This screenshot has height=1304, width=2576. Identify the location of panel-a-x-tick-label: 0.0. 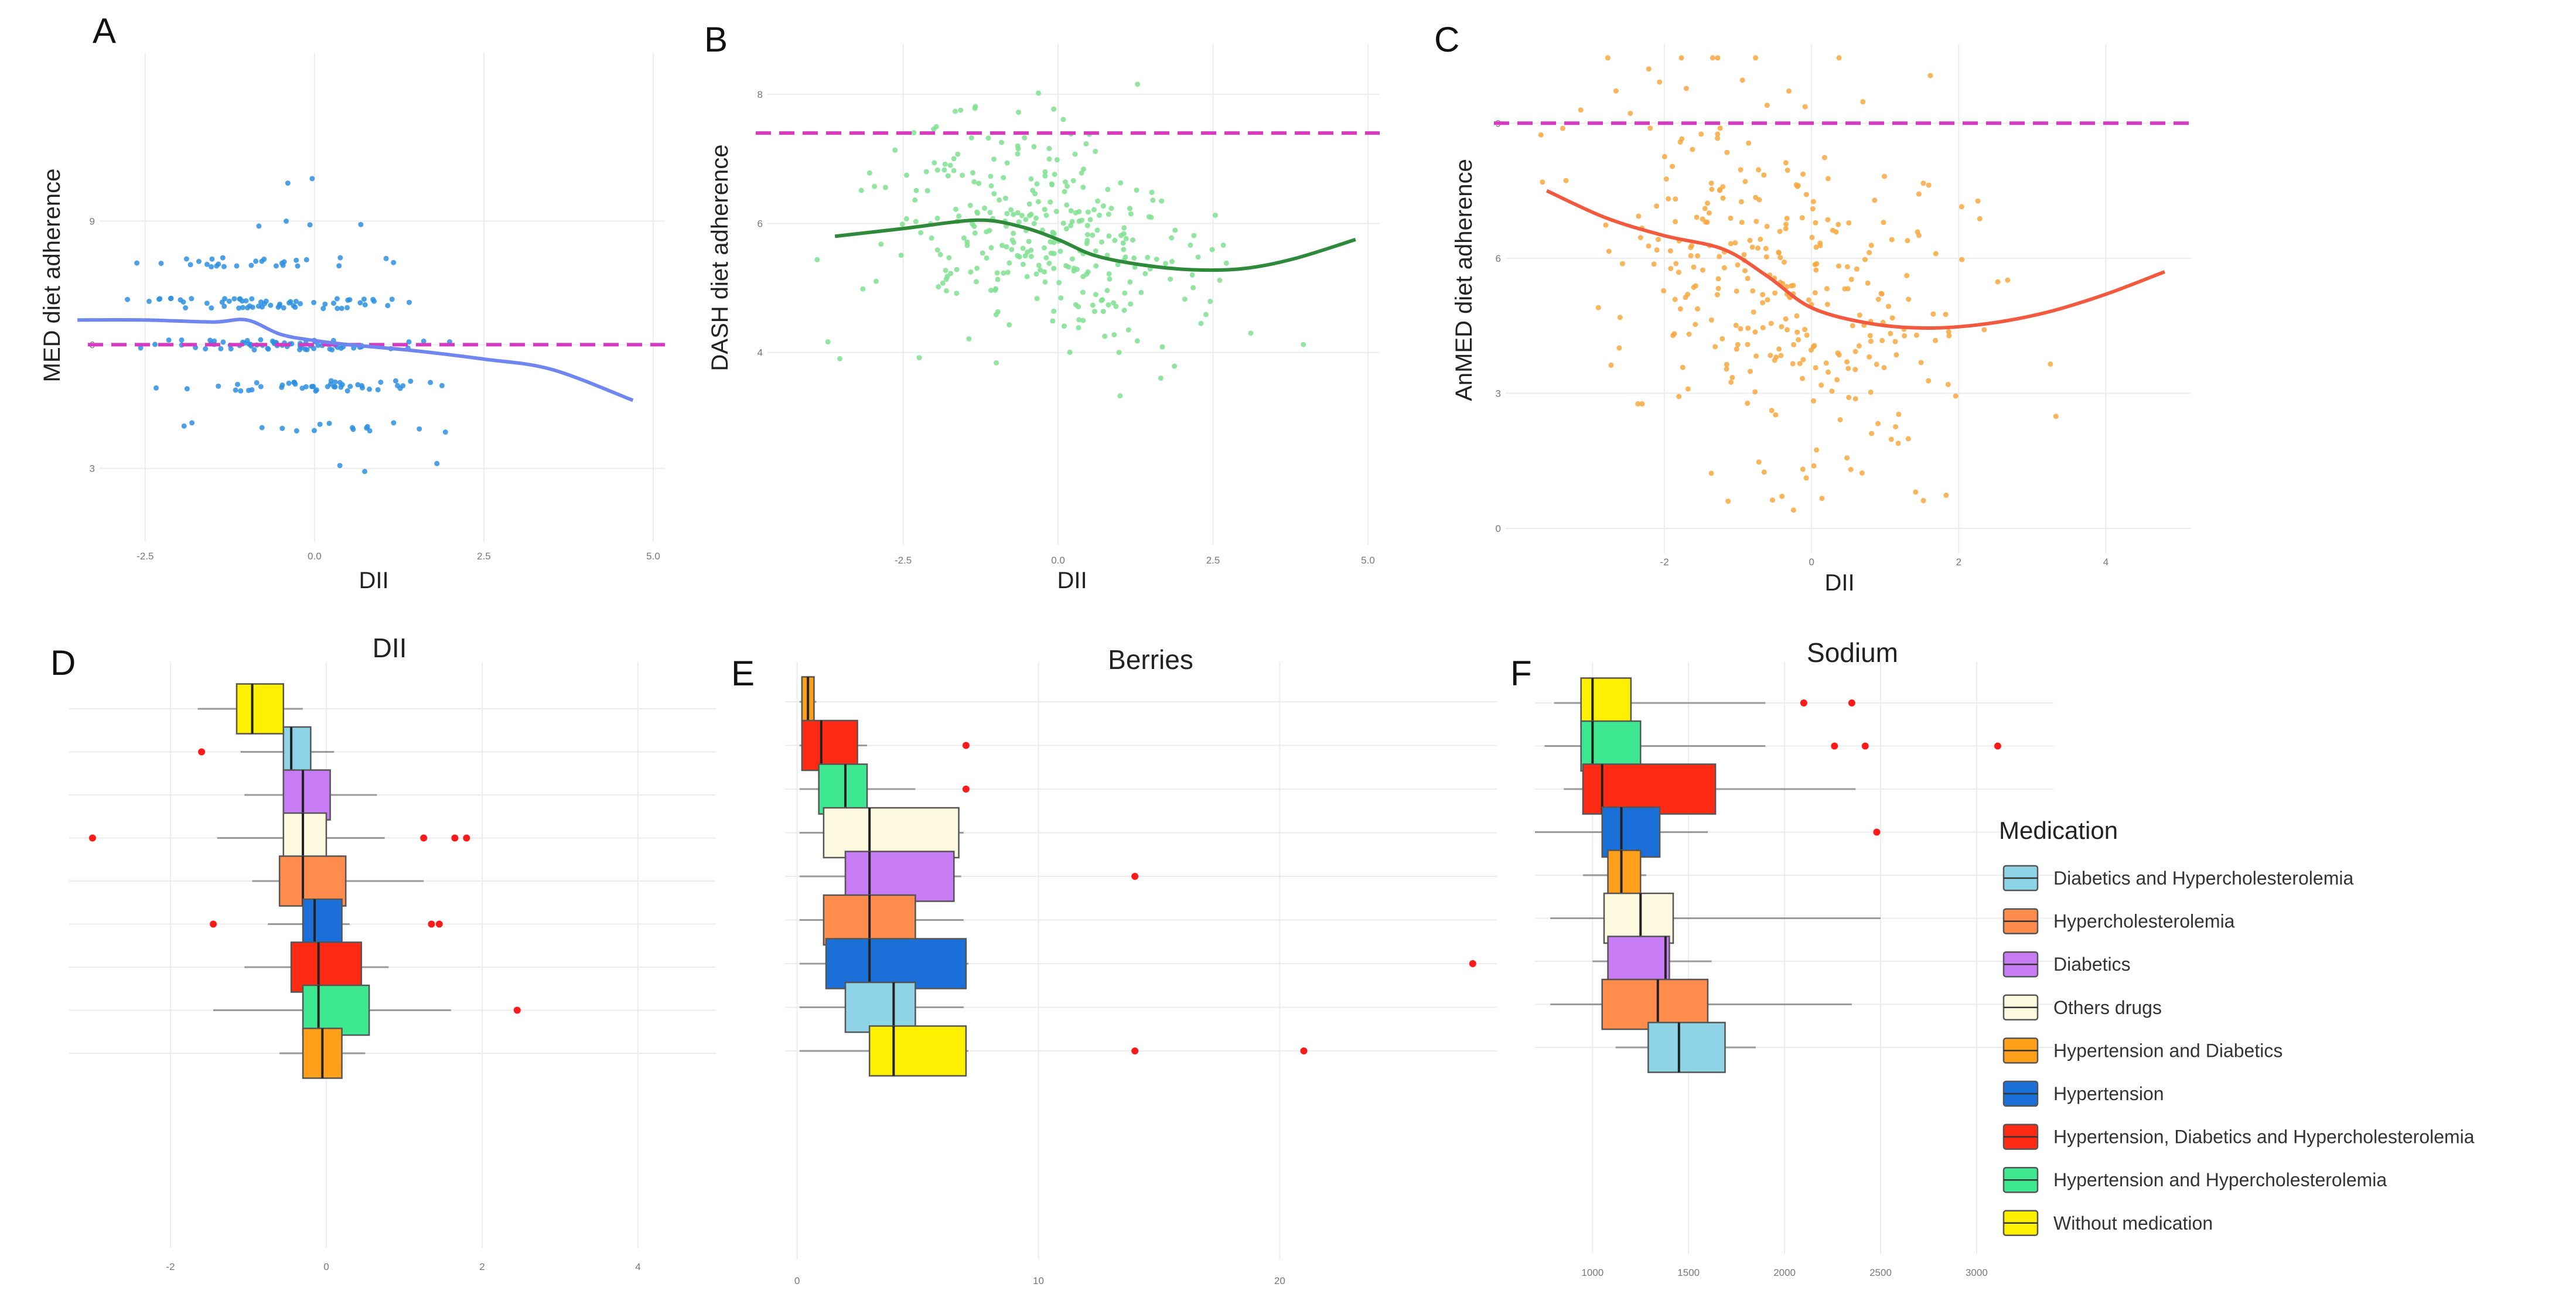
(315, 556).